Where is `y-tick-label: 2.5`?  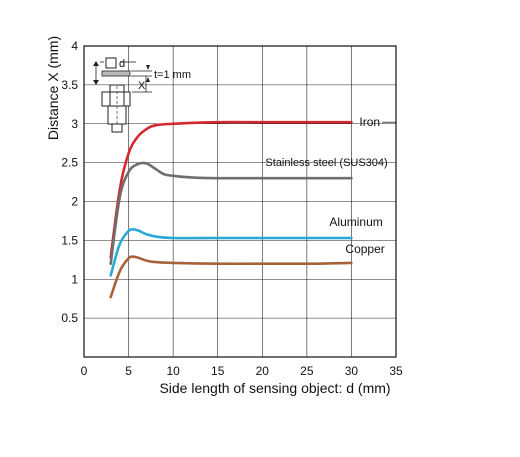 y-tick-label: 2.5 is located at coordinates (69, 163).